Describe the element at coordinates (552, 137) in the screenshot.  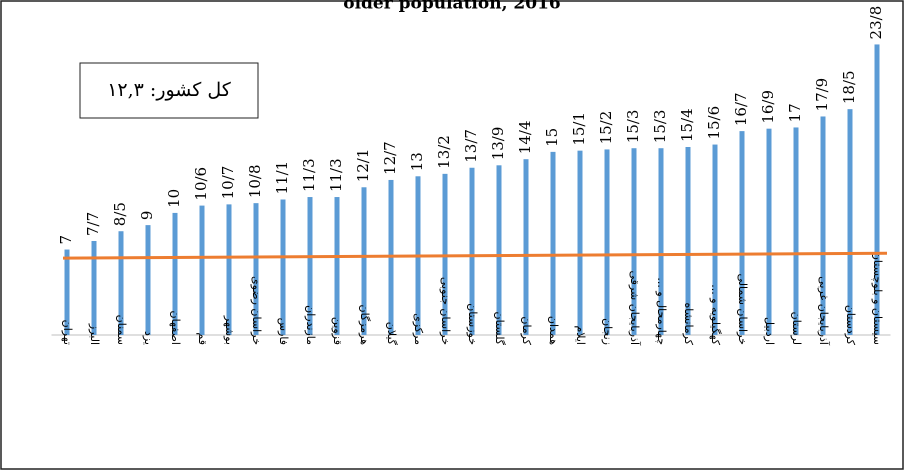
I see `value-label: 15` at that location.